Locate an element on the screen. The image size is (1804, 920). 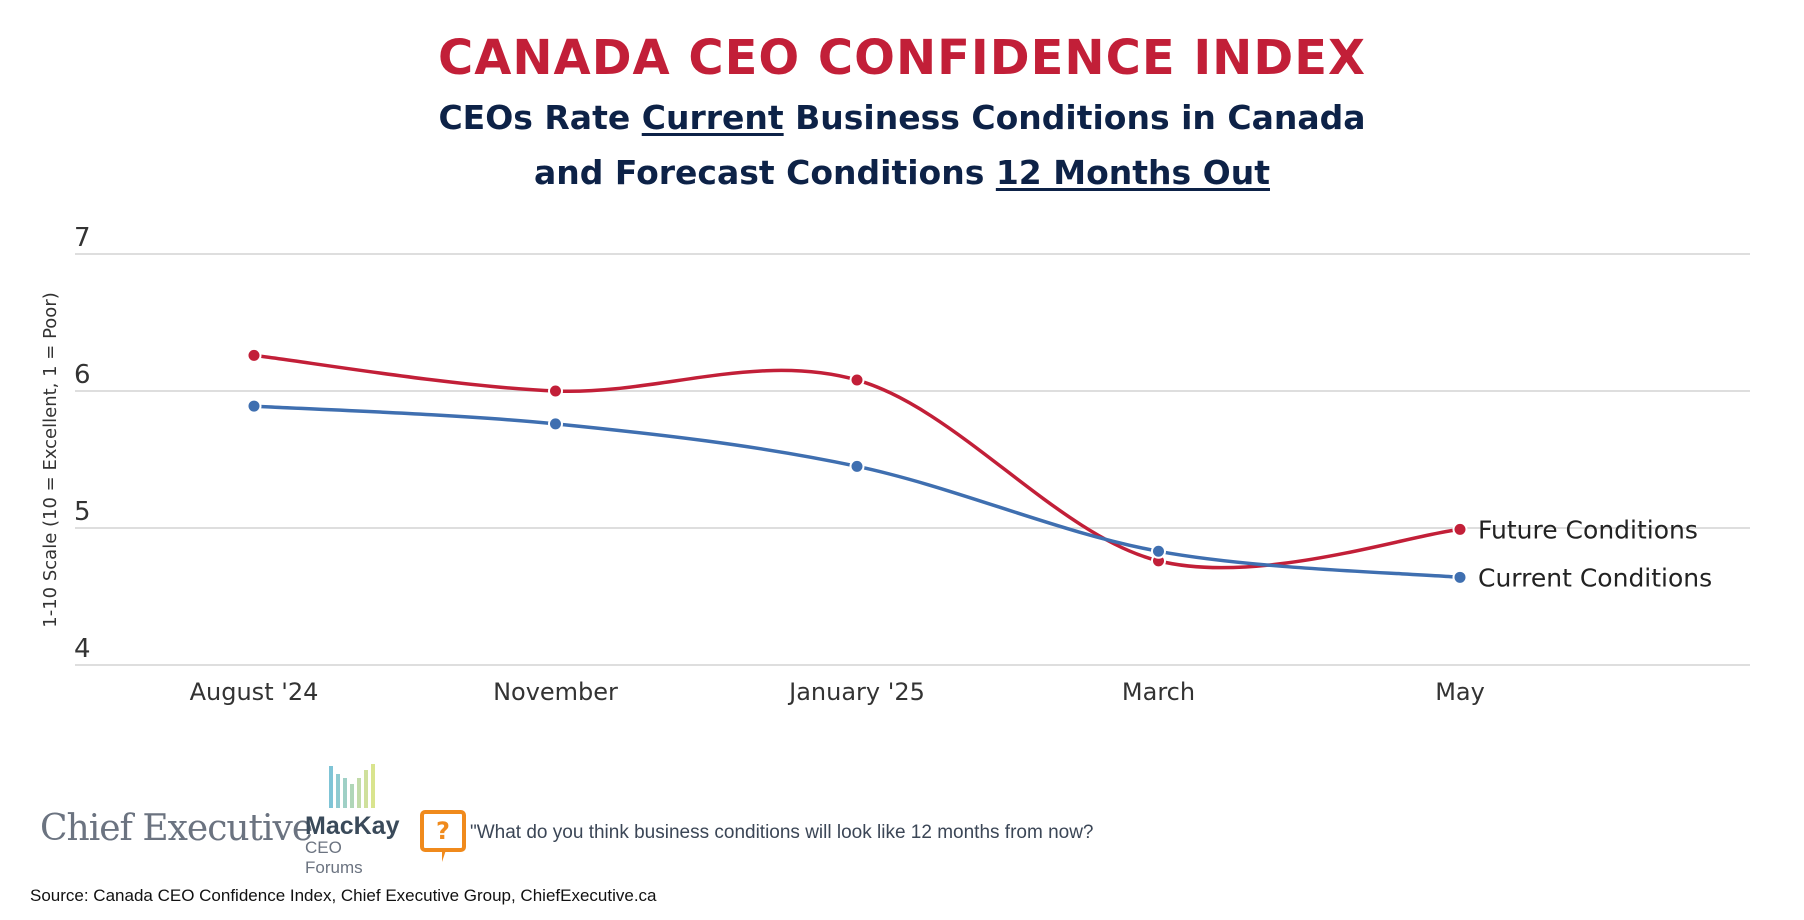
question-speech-bubble-icon: ? is located at coordinates (443, 836).